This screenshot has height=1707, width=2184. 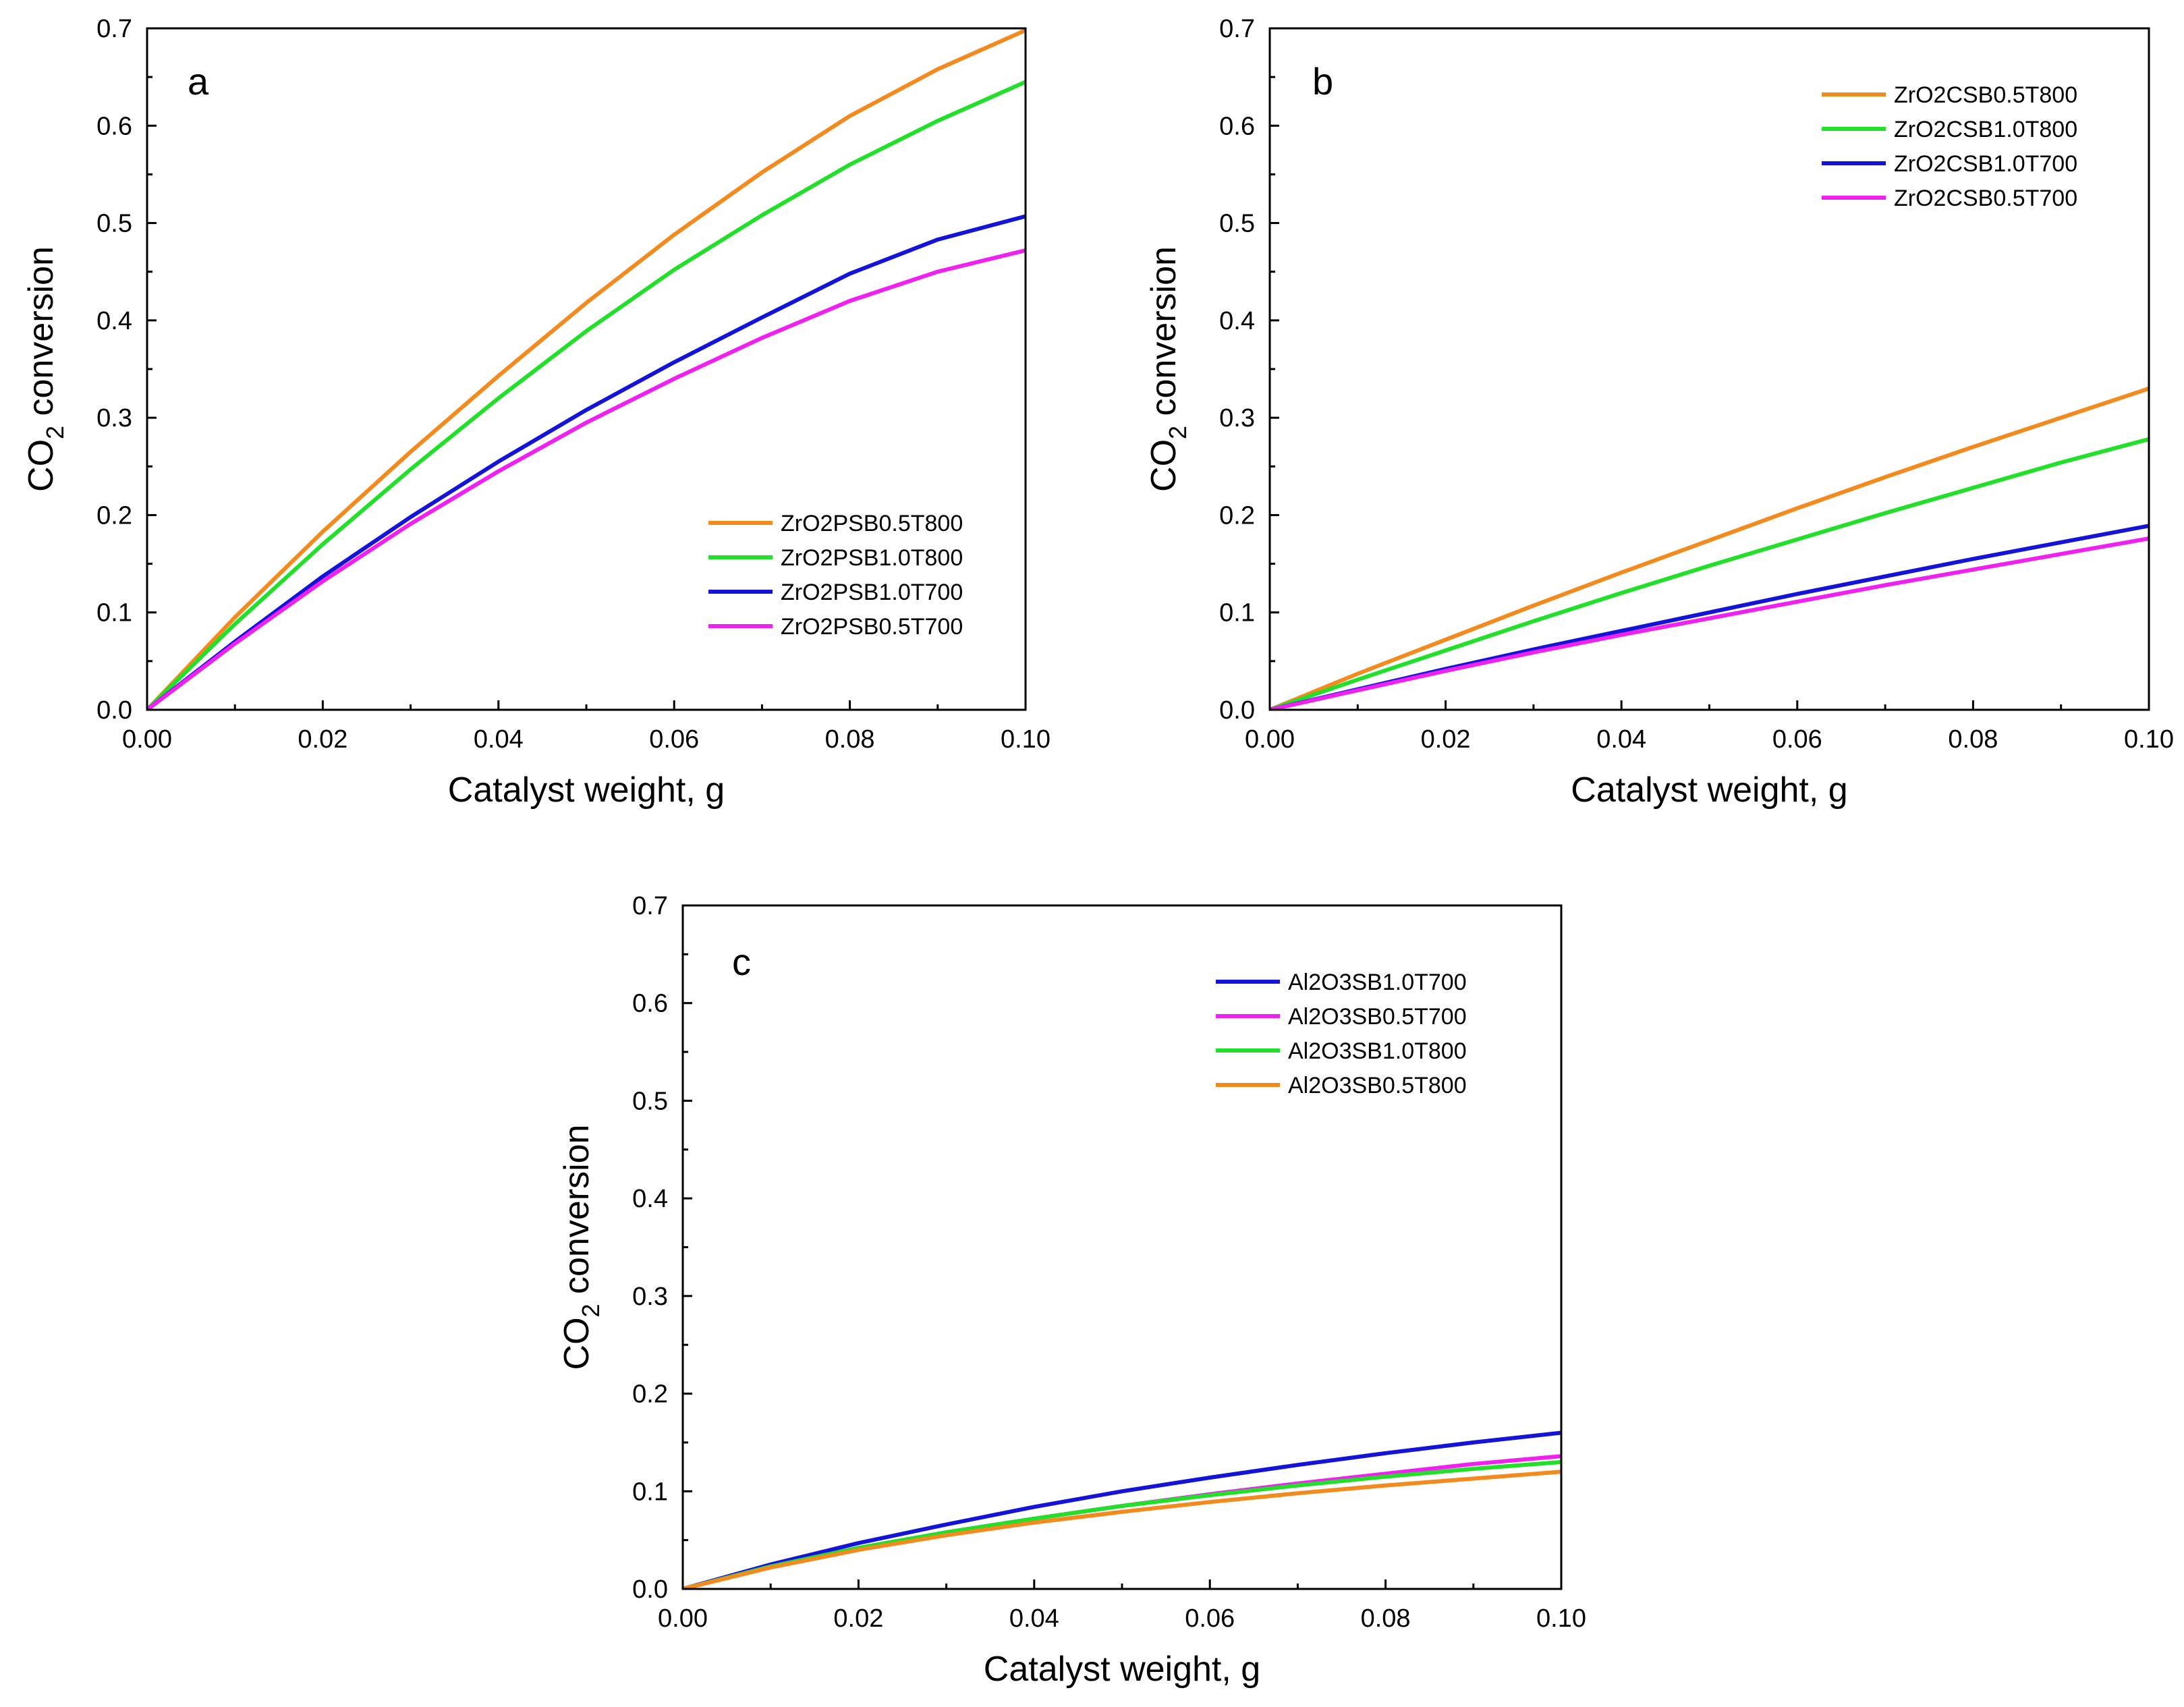 What do you see at coordinates (1709, 623) in the screenshot?
I see `series-line-ZrO2CSB0.5T700` at bounding box center [1709, 623].